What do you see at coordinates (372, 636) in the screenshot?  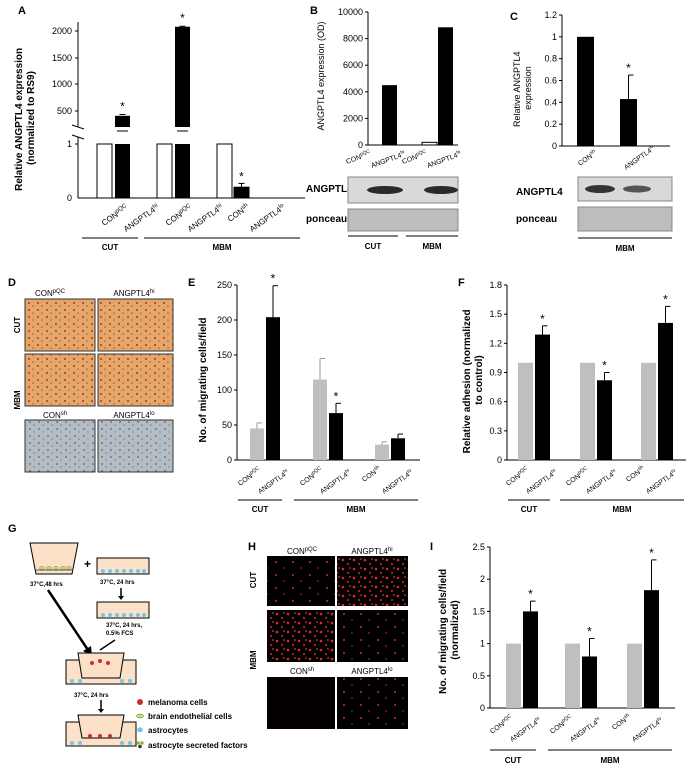 I see `h-img-mbm-angptl4hi` at bounding box center [372, 636].